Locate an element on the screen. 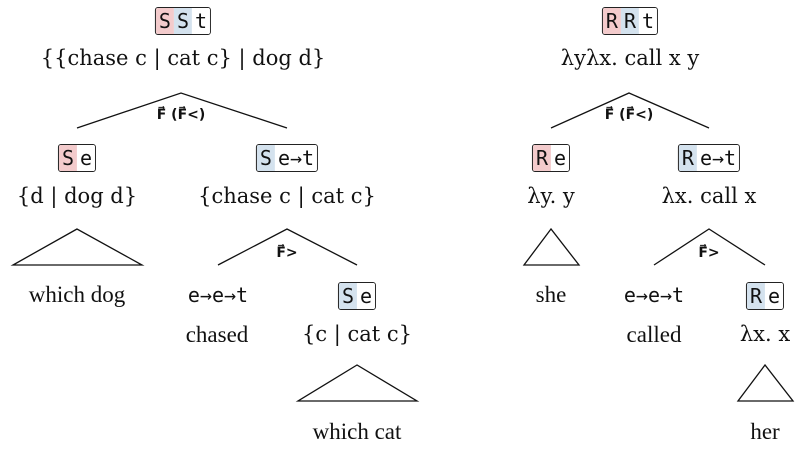 Image resolution: width=808 pixels, height=454 pixels. right-she-triangle is located at coordinates (551, 246).